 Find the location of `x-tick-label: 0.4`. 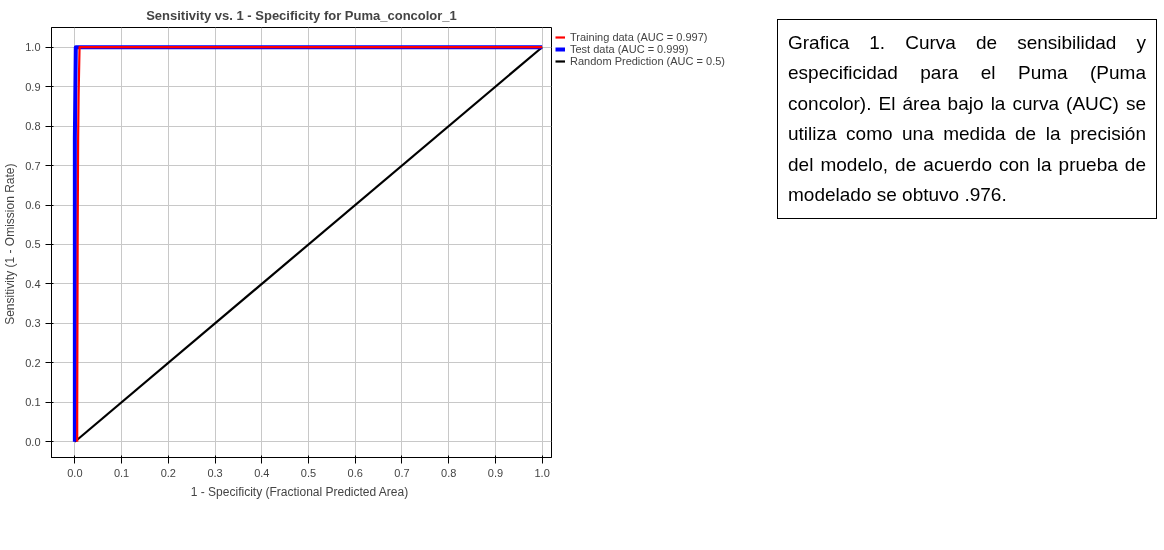

x-tick-label: 0.4 is located at coordinates (262, 472).